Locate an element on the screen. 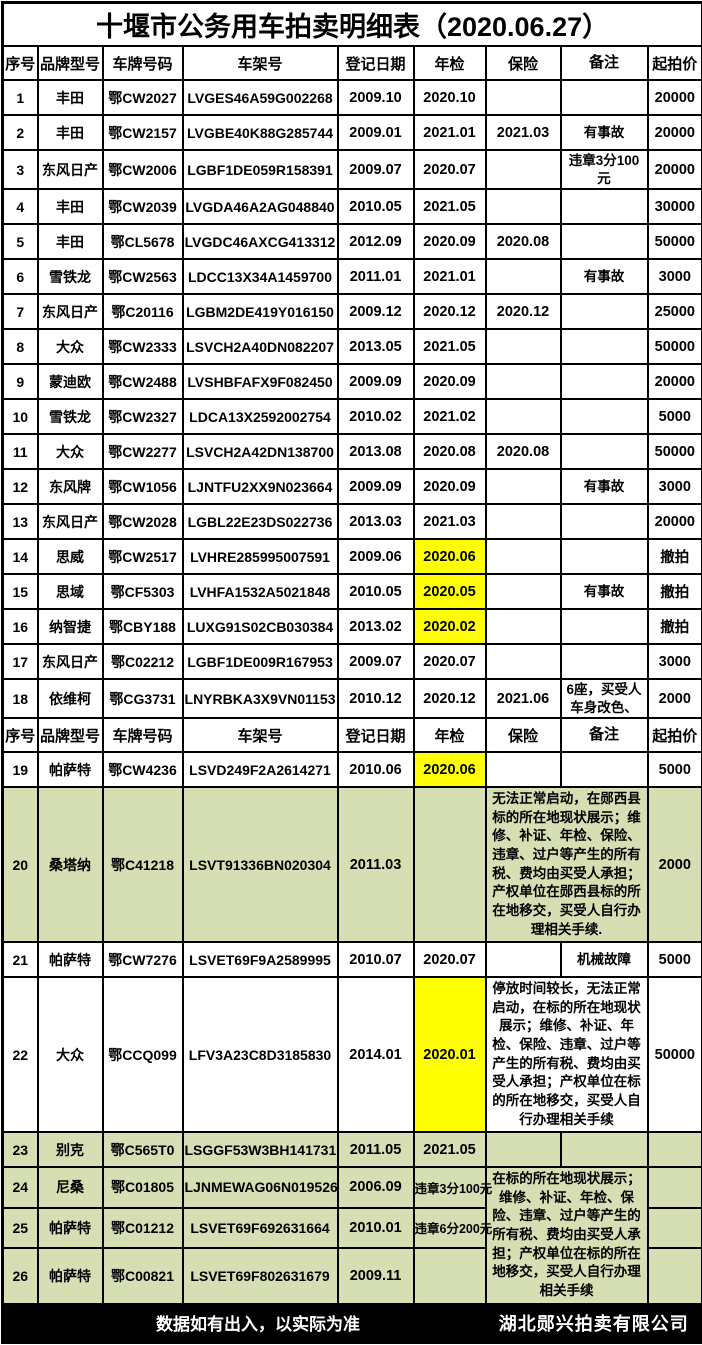 The width and height of the screenshot is (702, 1345). cell-reg: 2014.01 is located at coordinates (376, 1054).